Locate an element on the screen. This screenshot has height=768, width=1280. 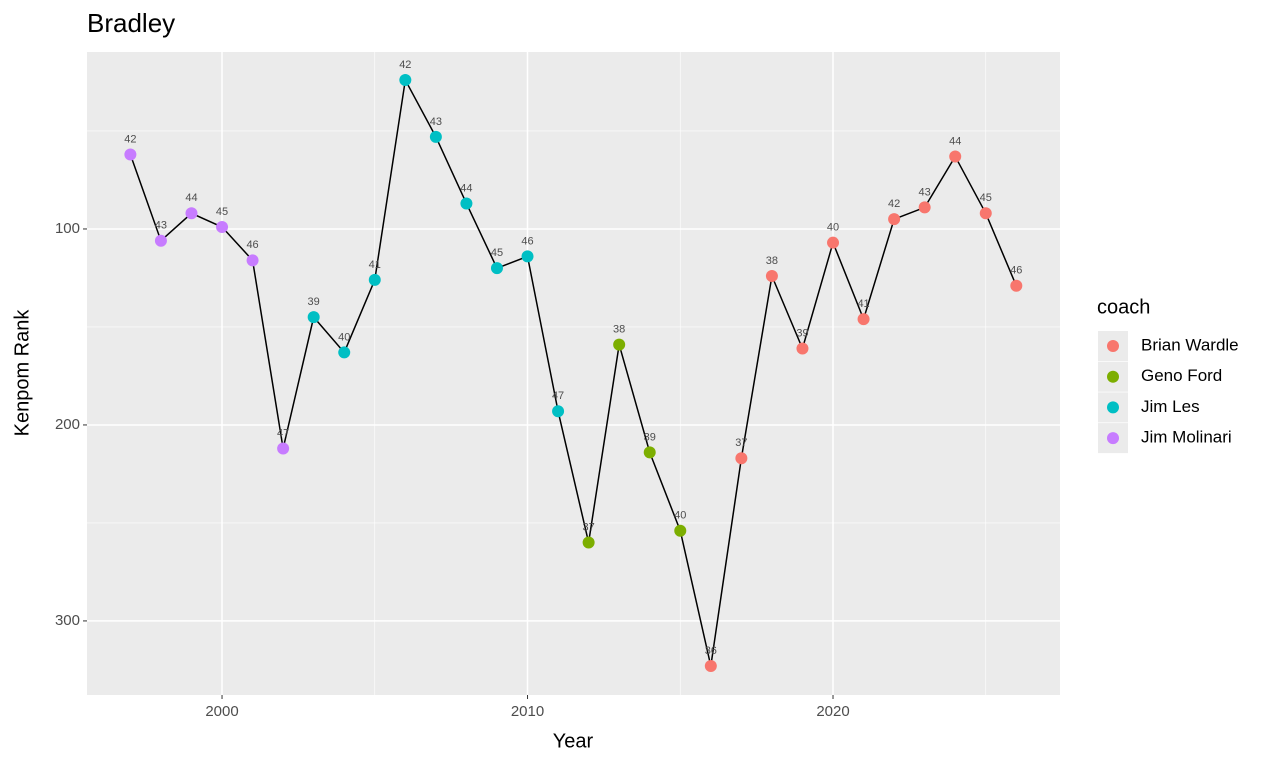
y-tick-label: 200 is located at coordinates (67, 424).